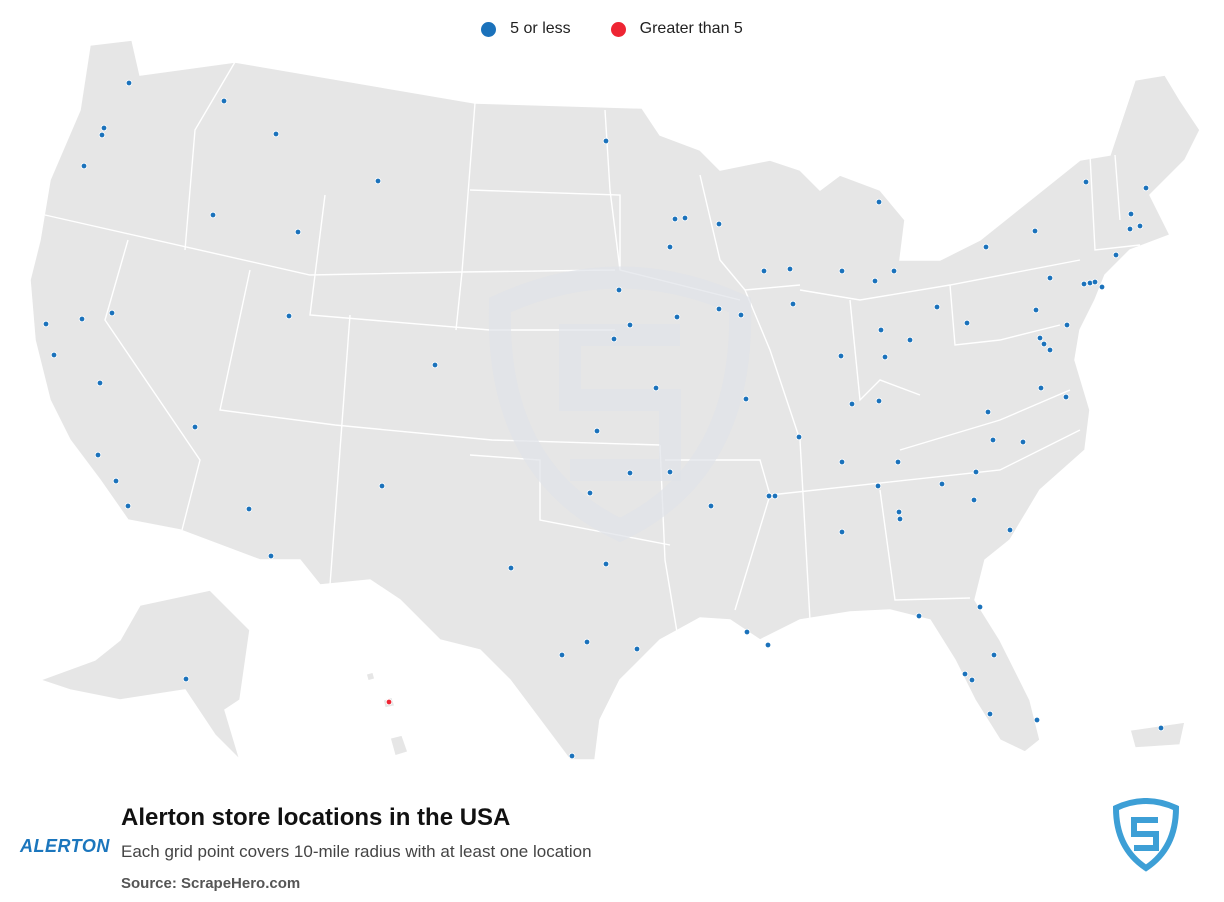  Describe the element at coordinates (618, 29) in the screenshot. I see `legend-dot-red-icon` at that location.